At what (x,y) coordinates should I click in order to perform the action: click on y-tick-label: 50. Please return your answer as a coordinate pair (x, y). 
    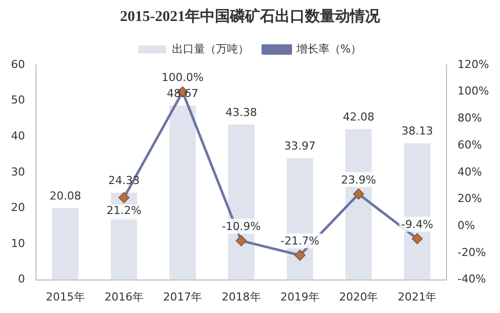
    Looking at the image, I should click on (17, 100).